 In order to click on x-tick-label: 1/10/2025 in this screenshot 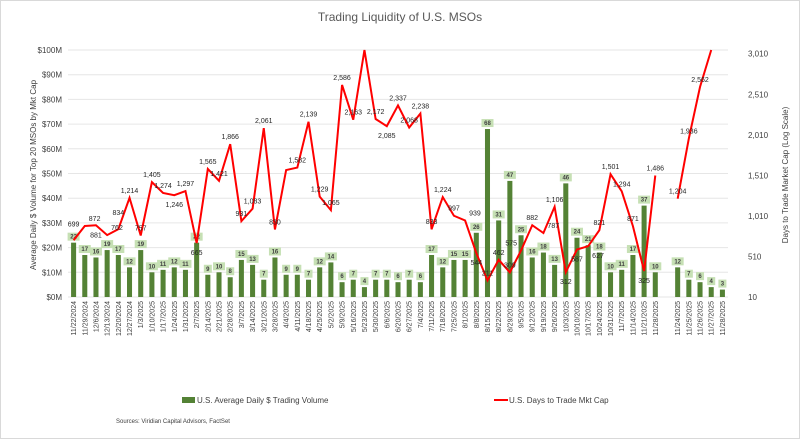, I will do `click(152, 316)`.